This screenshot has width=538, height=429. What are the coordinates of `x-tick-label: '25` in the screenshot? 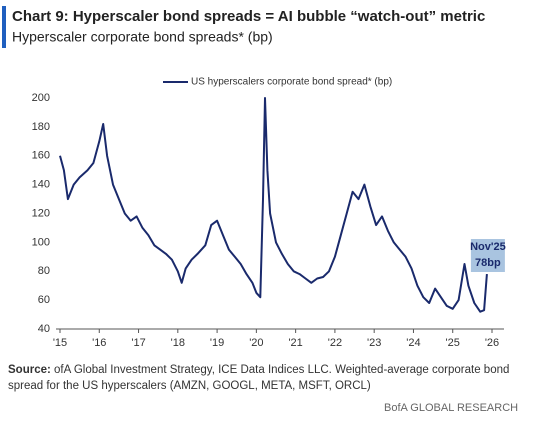 It's located at (453, 343).